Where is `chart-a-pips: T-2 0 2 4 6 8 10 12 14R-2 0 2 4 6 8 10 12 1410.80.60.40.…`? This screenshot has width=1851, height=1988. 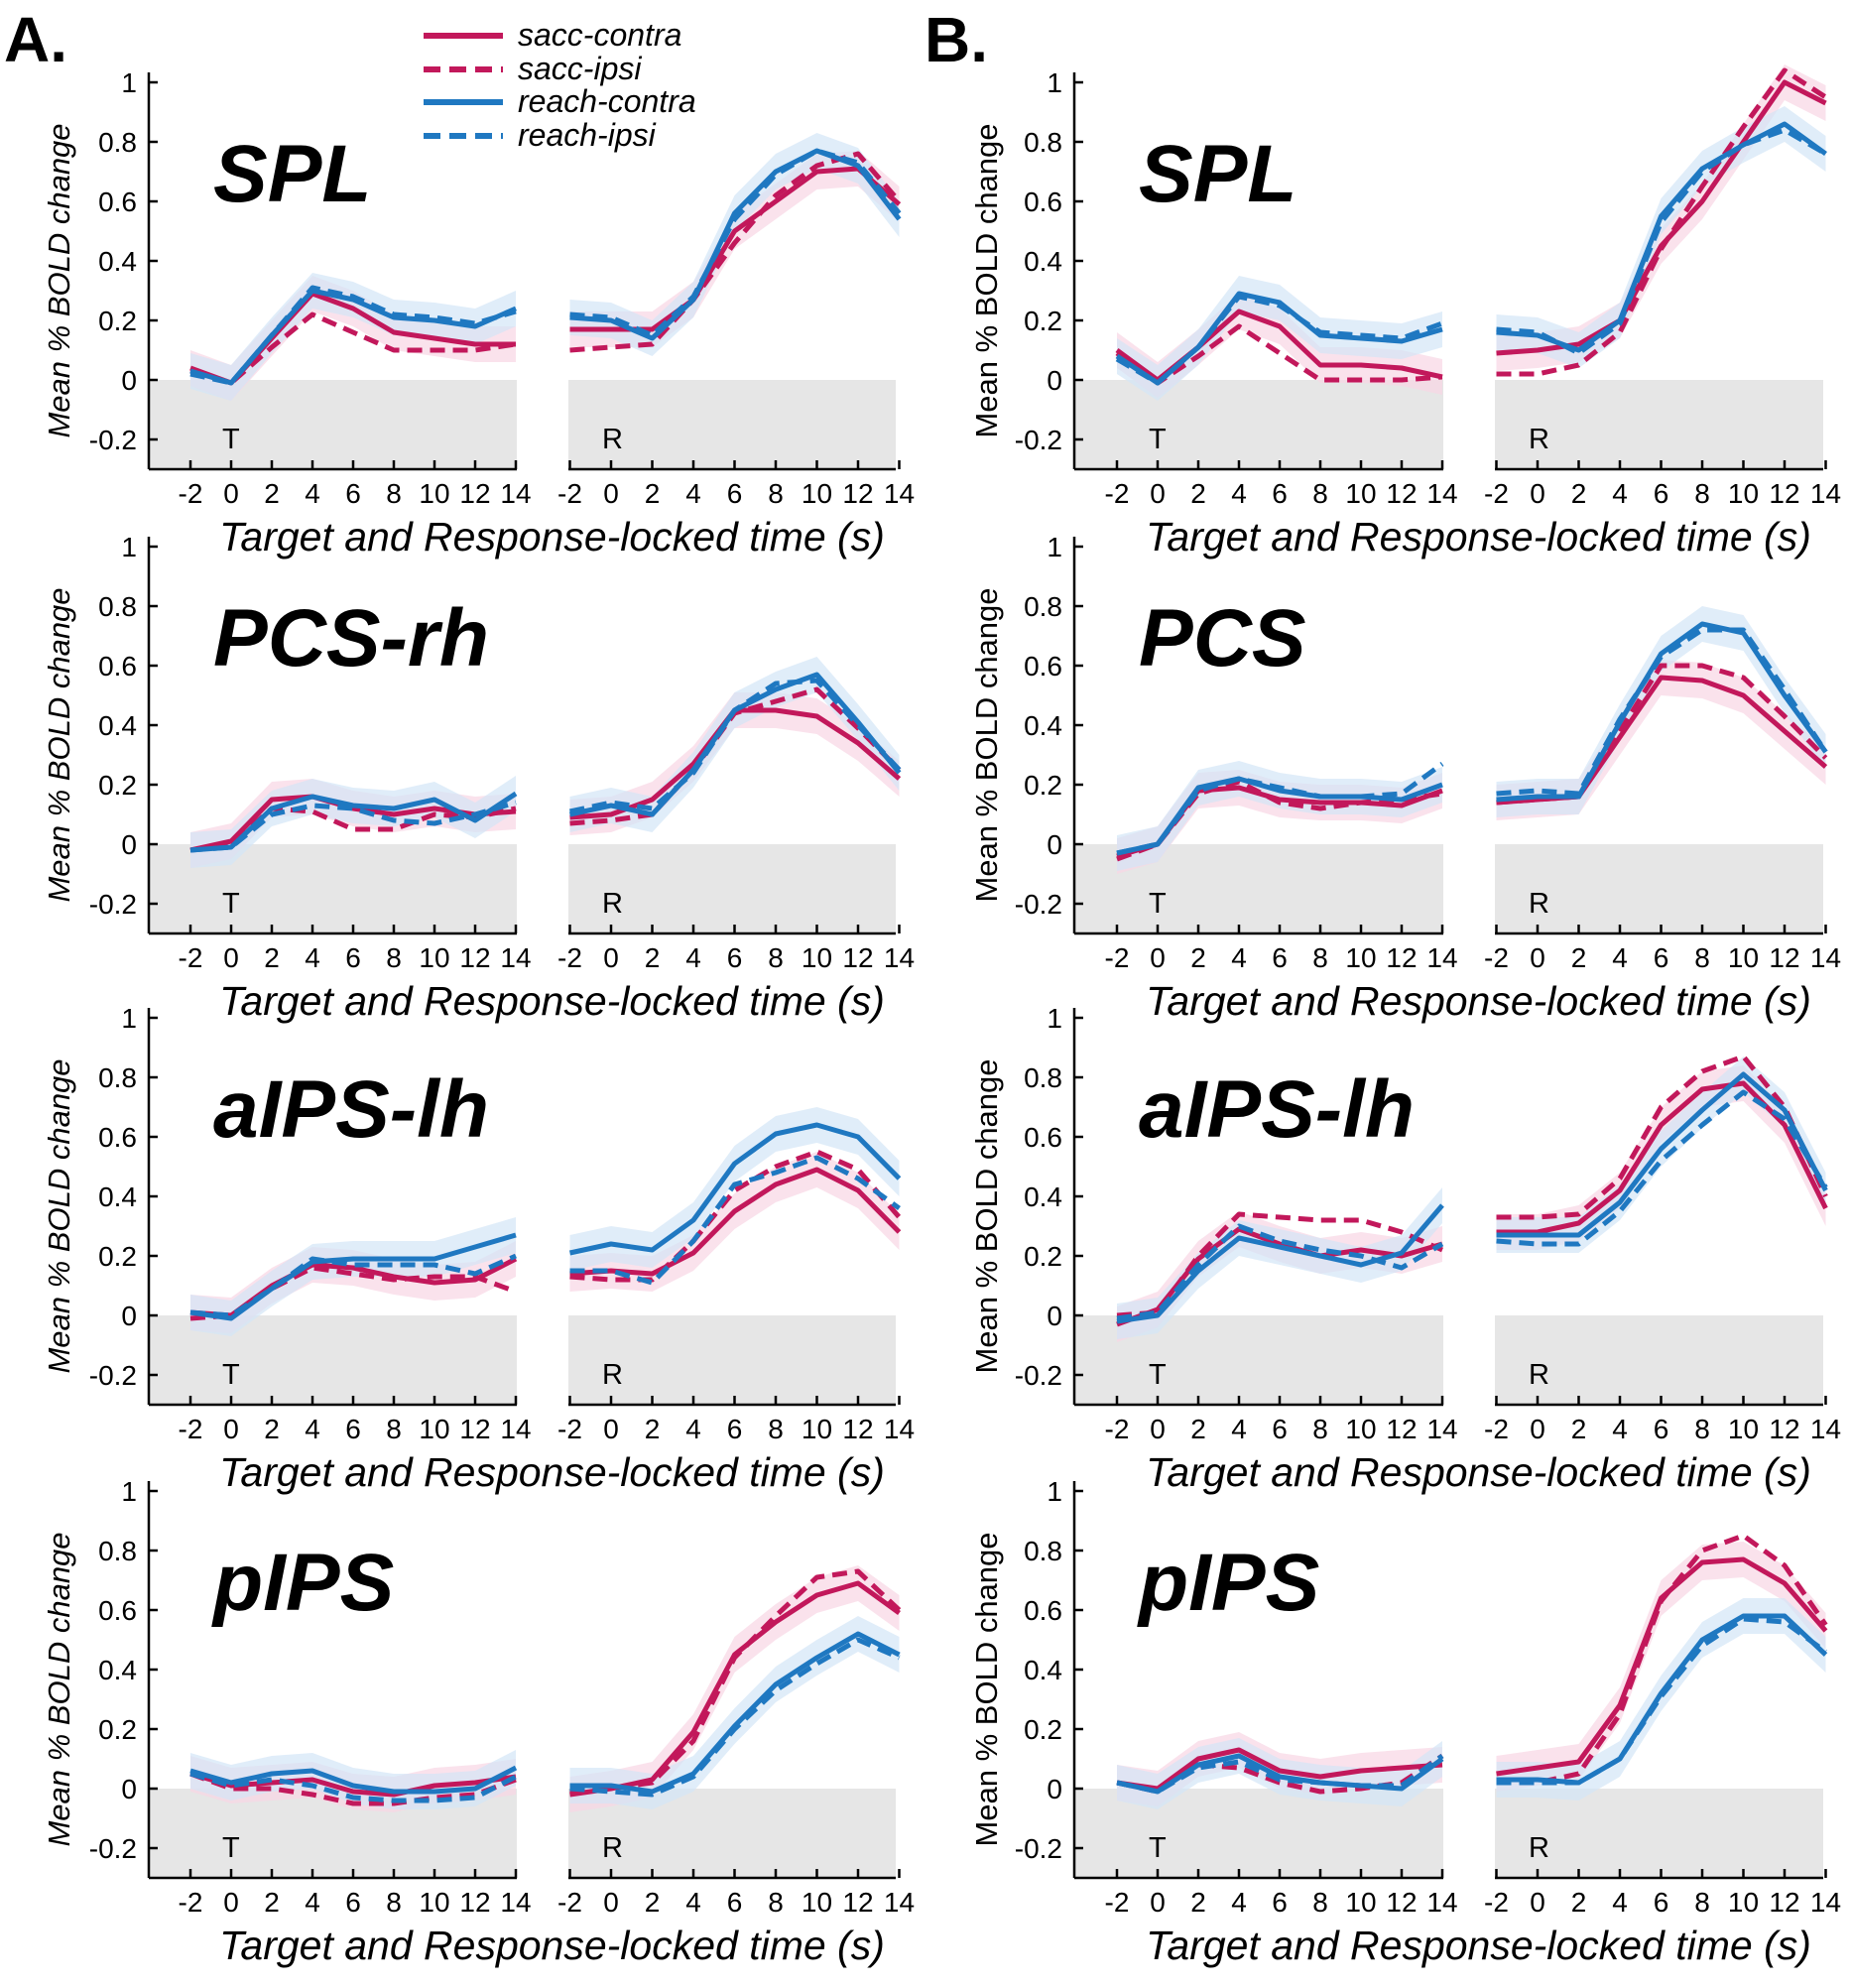
chart-a-pips: T-2 0 2 4 6 8 10 12 14R-2 0 2 4 6 8 10 12 1410.80.60.40.… is located at coordinates (478, 1722).